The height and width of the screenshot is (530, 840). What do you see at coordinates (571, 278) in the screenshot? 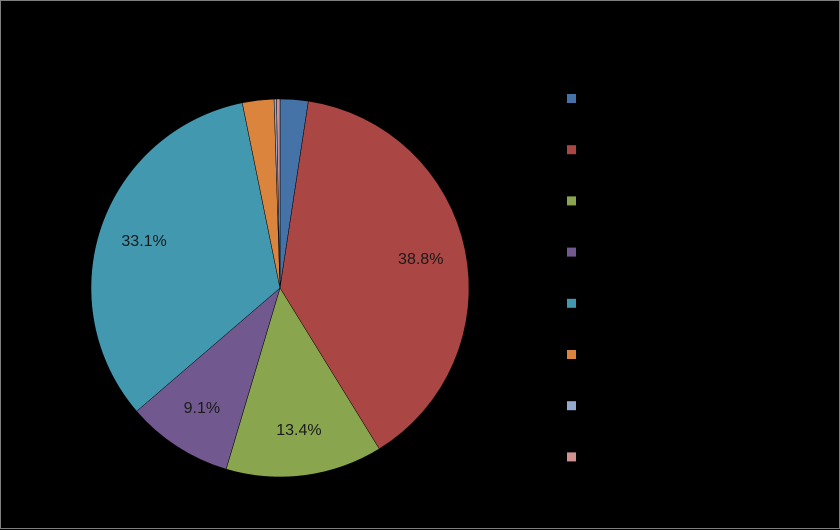
I see `legend` at bounding box center [571, 278].